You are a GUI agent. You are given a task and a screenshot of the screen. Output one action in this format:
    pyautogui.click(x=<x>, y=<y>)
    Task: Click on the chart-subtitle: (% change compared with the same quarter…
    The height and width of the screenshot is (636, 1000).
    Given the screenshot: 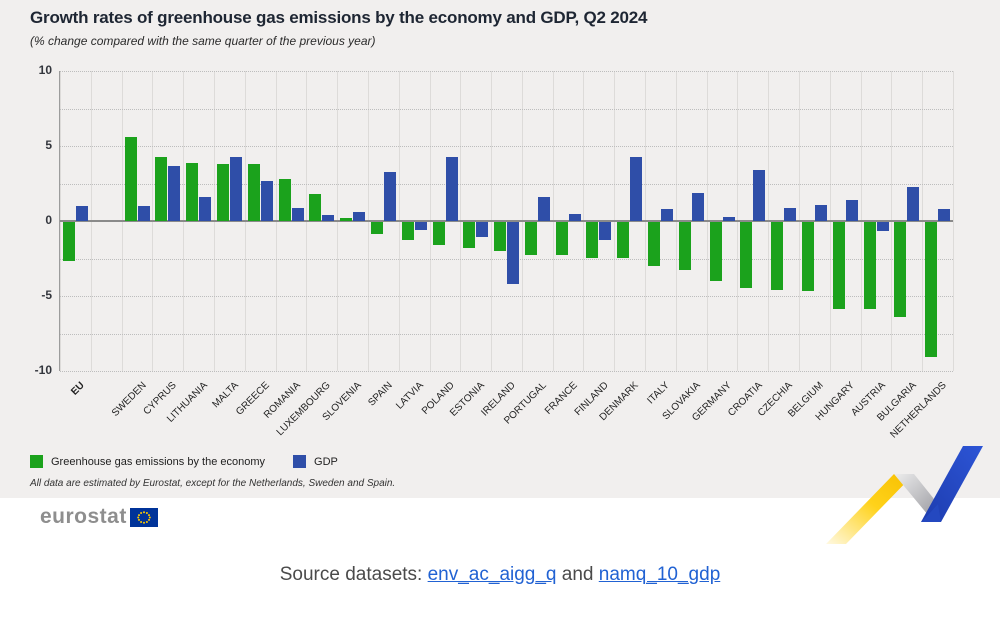 What is the action you would take?
    pyautogui.click(x=203, y=41)
    